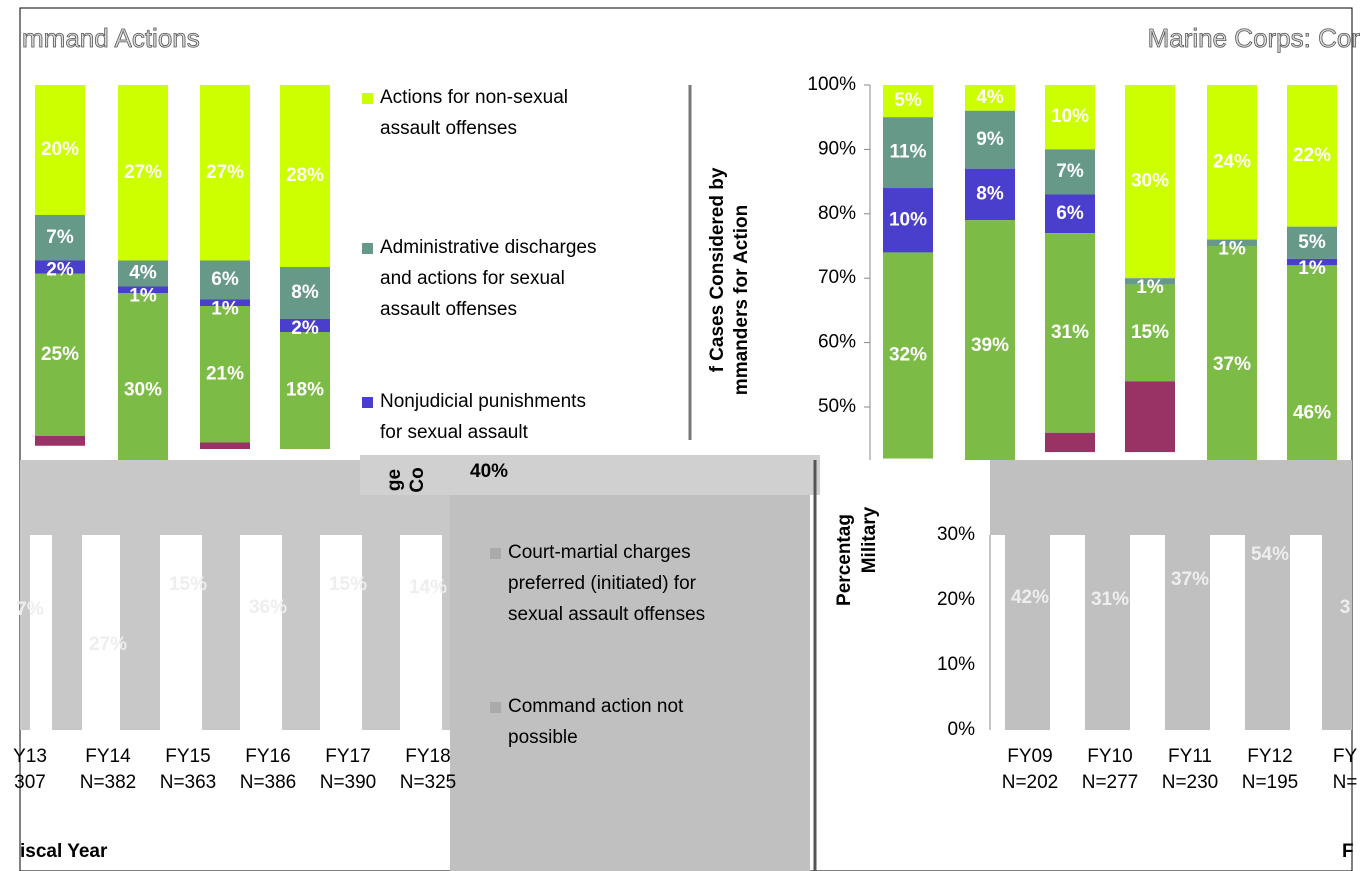 This screenshot has width=1372, height=871. I want to click on data-label: 11%, so click(908, 152).